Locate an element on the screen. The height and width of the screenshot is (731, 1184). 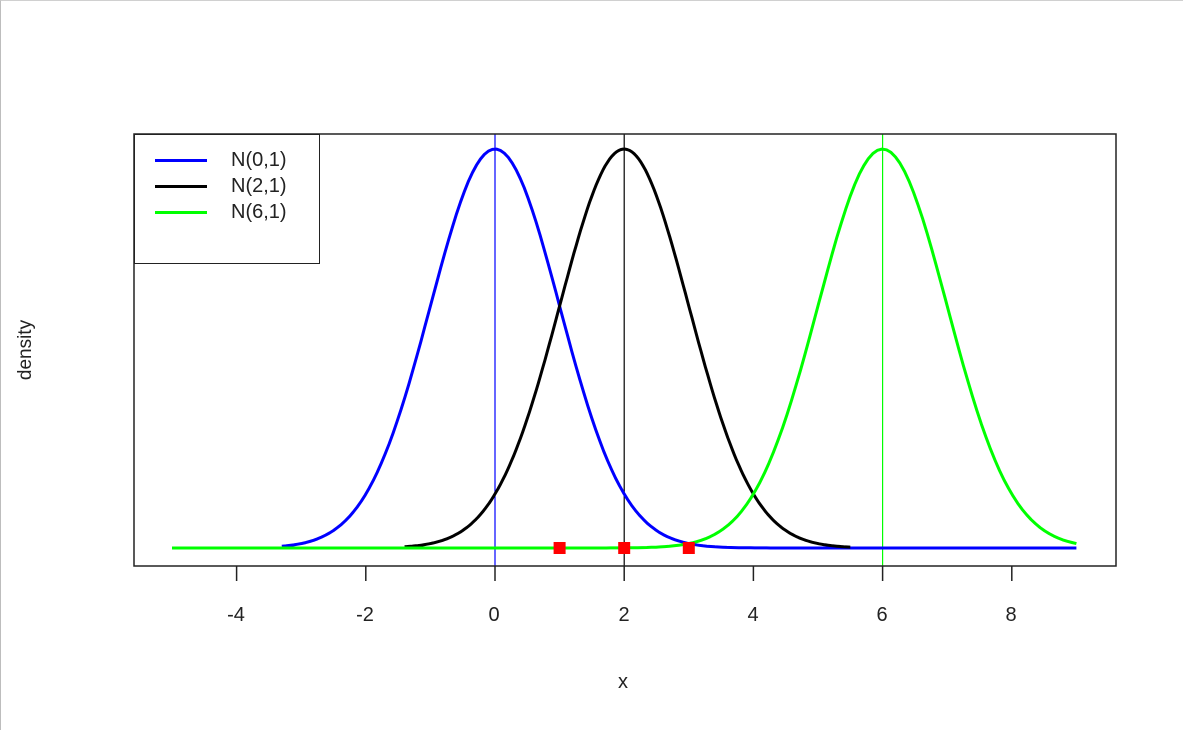
y-axis-label: density is located at coordinates (25, 350).